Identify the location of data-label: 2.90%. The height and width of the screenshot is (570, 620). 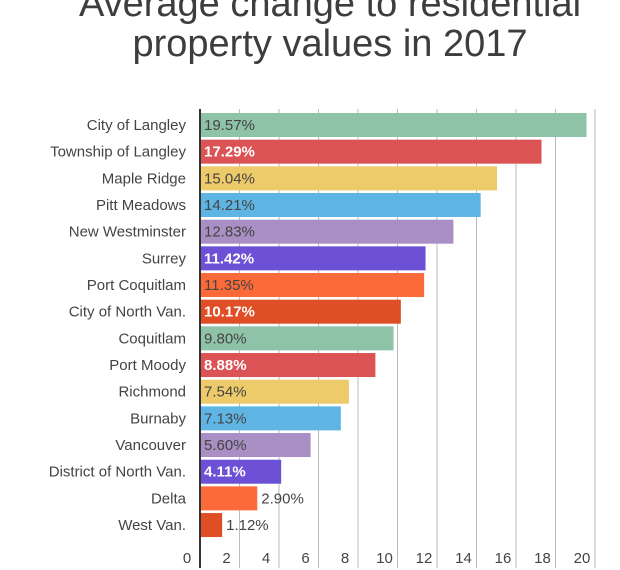
(282, 498).